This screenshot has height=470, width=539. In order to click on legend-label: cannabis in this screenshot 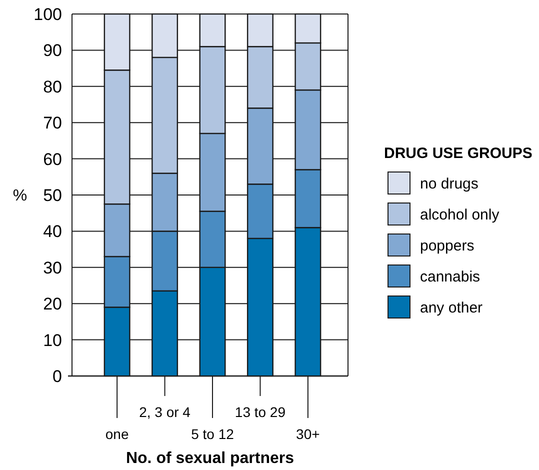, I will do `click(450, 277)`.